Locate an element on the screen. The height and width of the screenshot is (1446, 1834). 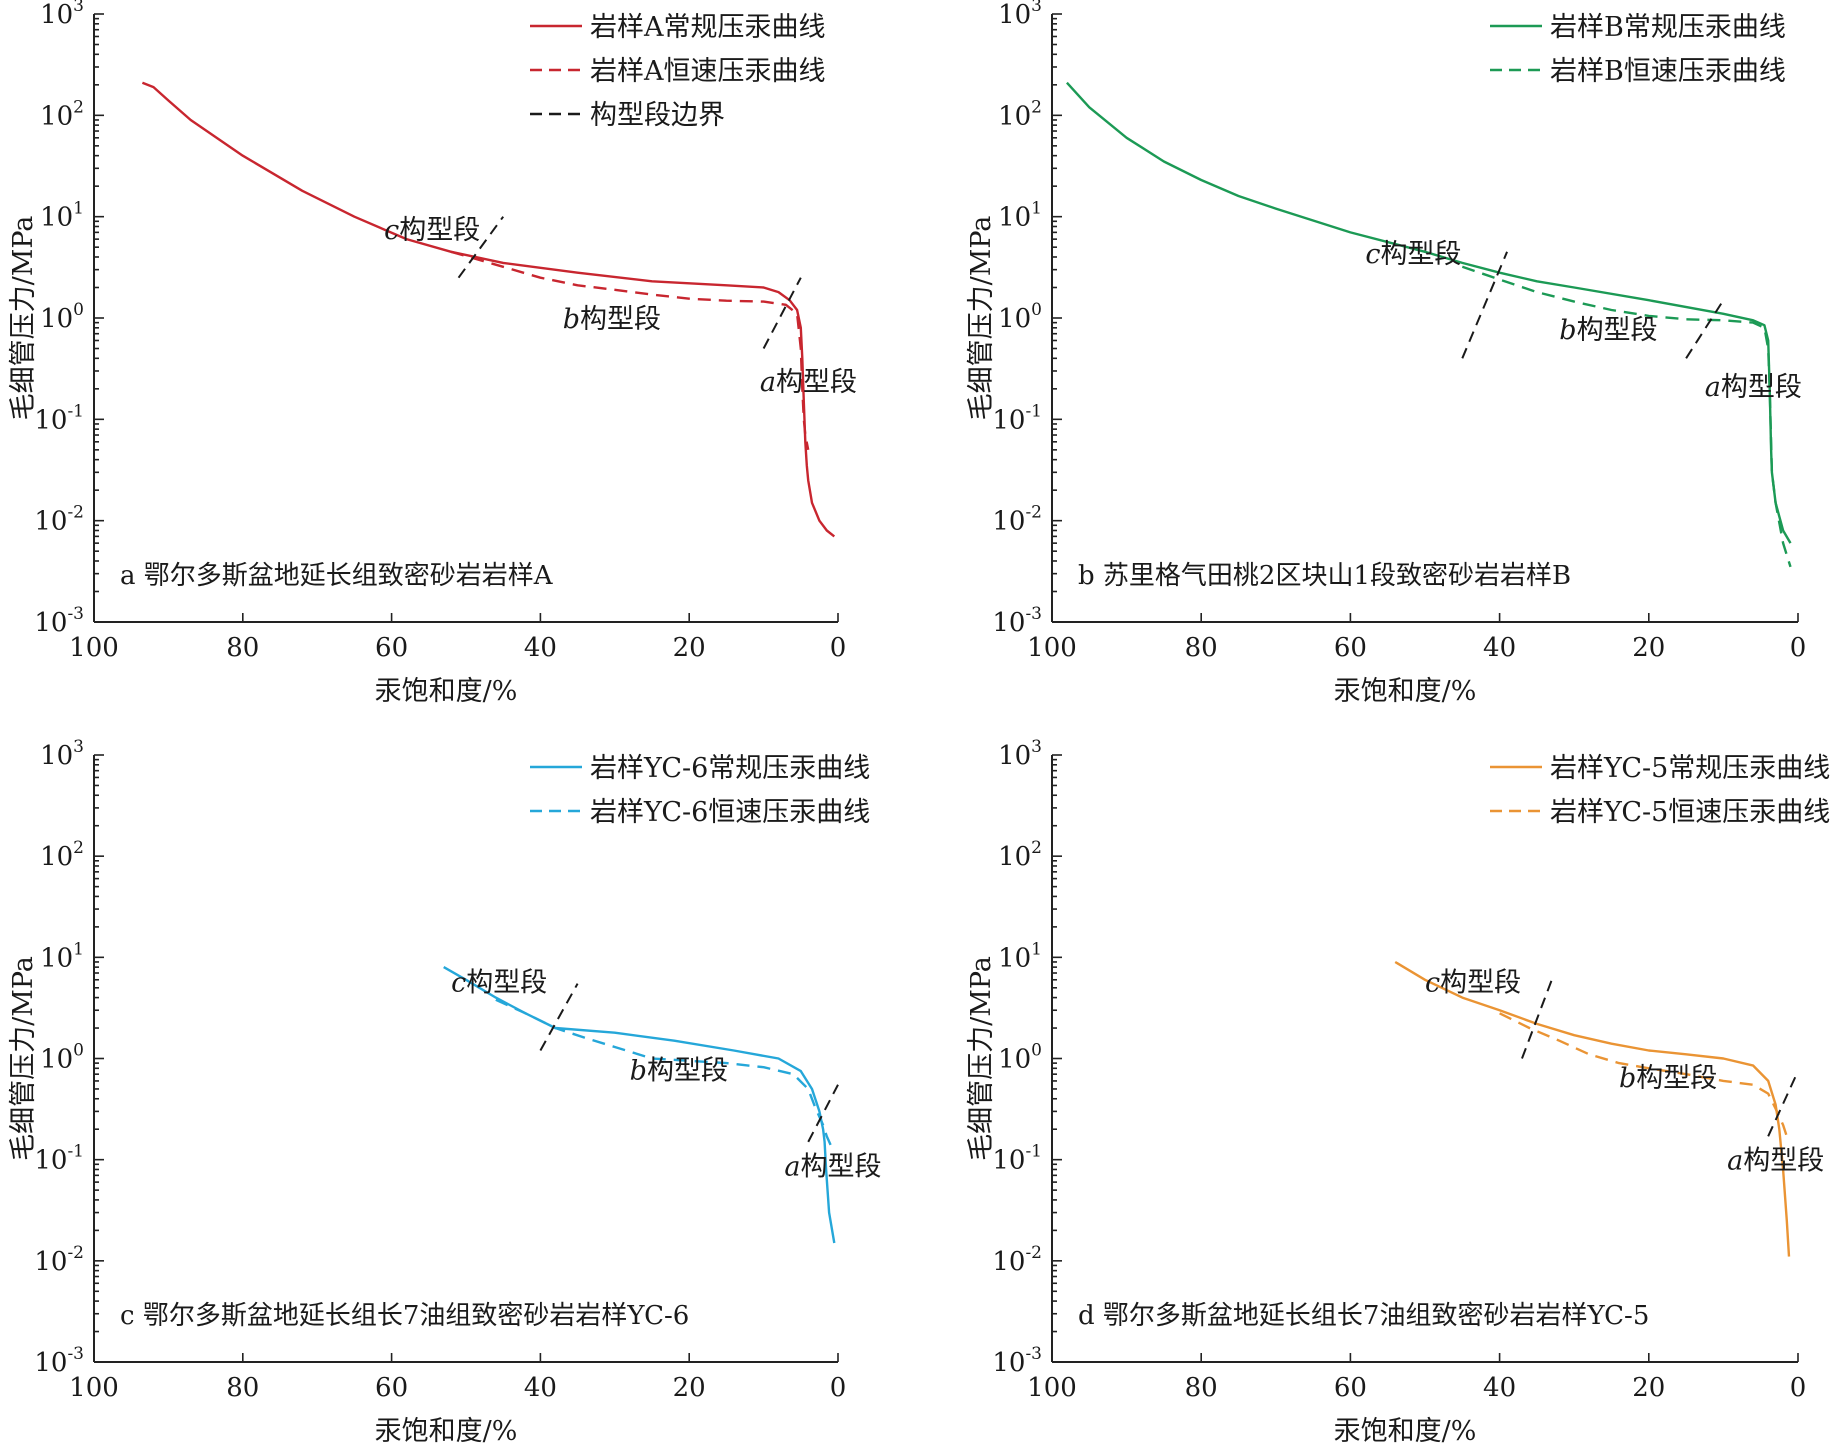
legend-label: 构型段边界 is located at coordinates (657, 115).